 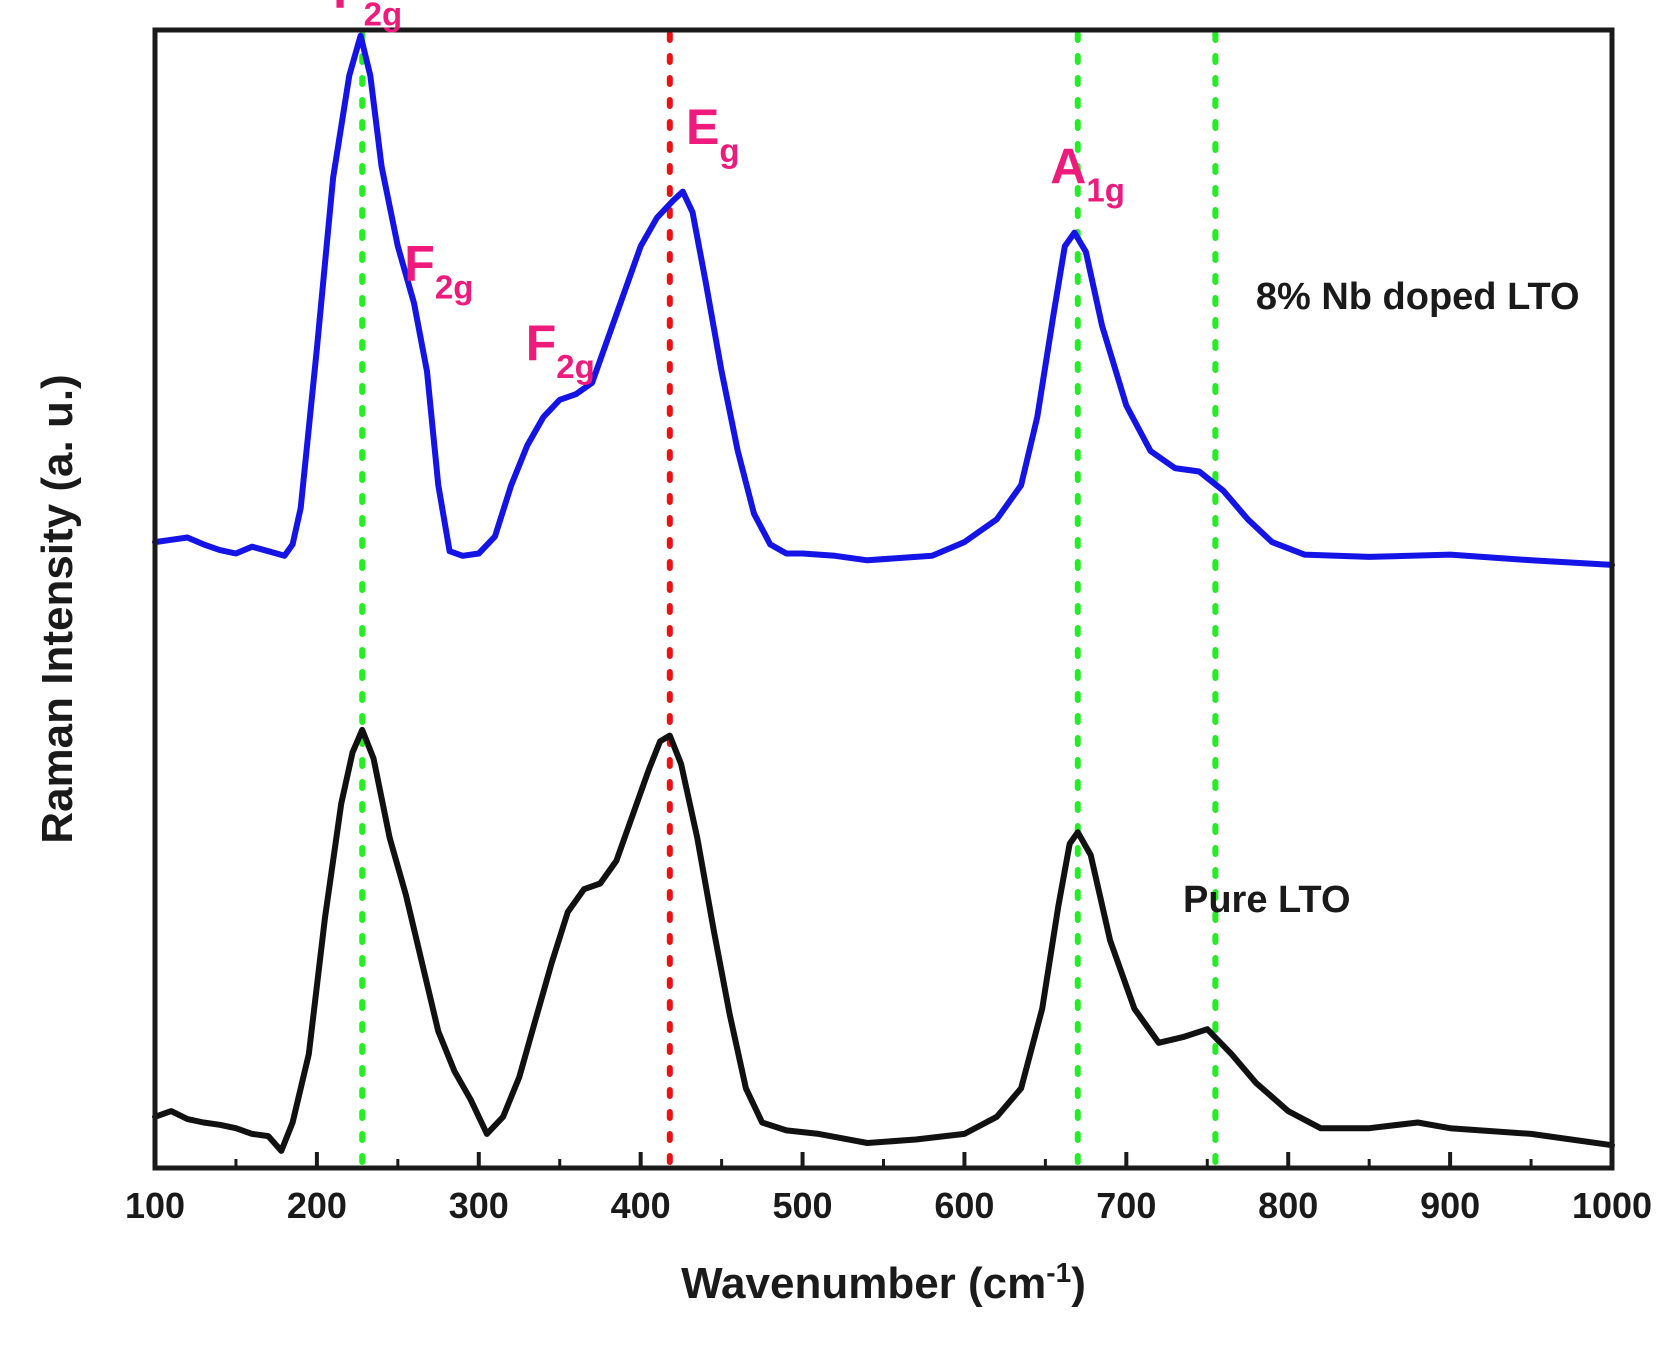 What do you see at coordinates (803, 1205) in the screenshot?
I see `x-tick-label-500: 500` at bounding box center [803, 1205].